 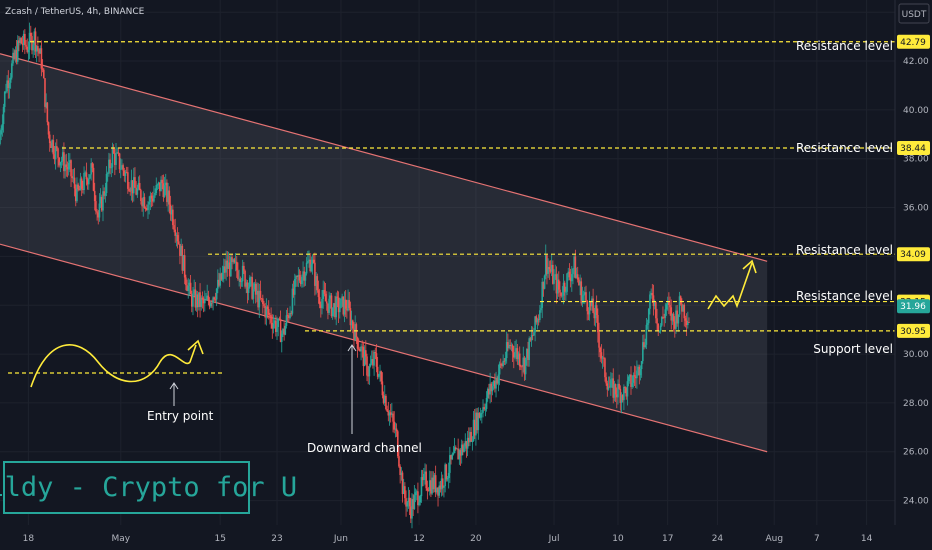 I want to click on time-axis: 18 May 15 23 Jun 12 20 Jul 10 17 24 Aug 7 14, so click(x=448, y=539).